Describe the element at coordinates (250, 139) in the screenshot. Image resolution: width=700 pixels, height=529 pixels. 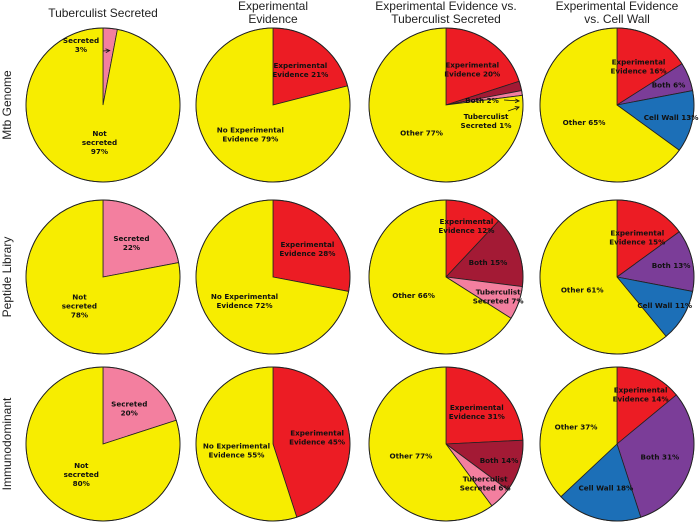
I see `slice-label-line: Evidence 79%` at that location.